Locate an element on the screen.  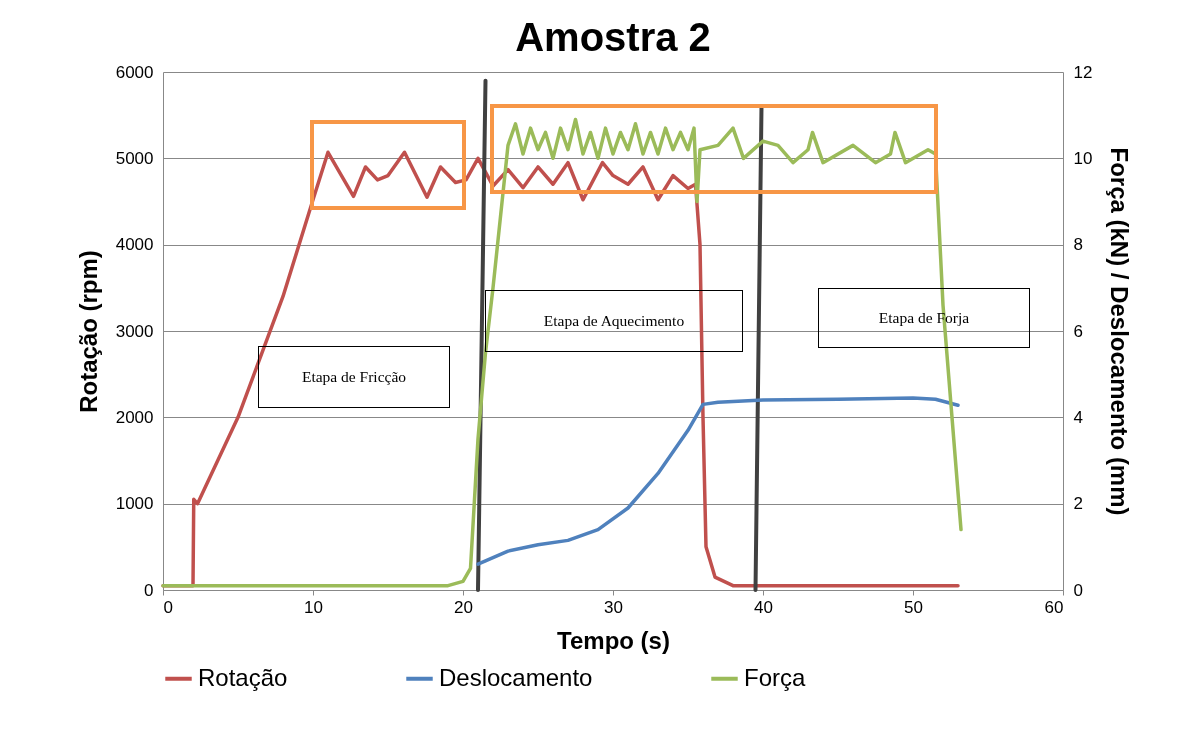
y2-tick-label: 2 is located at coordinates (1078, 504).